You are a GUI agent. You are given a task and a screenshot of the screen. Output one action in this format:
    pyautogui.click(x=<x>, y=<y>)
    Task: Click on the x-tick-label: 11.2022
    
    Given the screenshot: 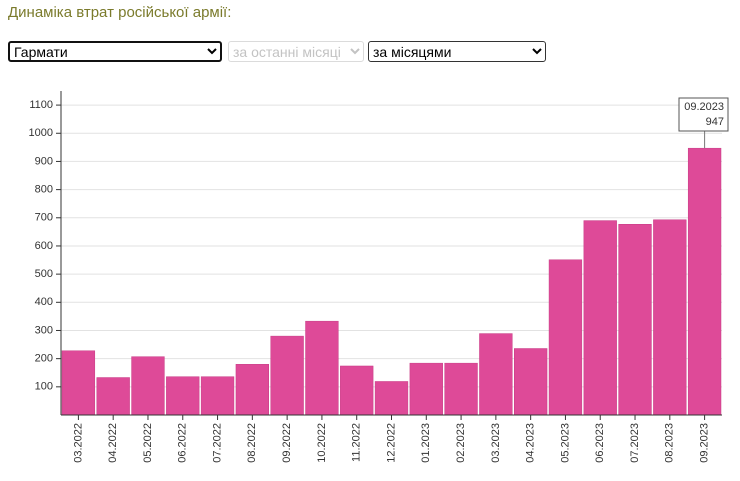 What is the action you would take?
    pyautogui.click(x=357, y=442)
    